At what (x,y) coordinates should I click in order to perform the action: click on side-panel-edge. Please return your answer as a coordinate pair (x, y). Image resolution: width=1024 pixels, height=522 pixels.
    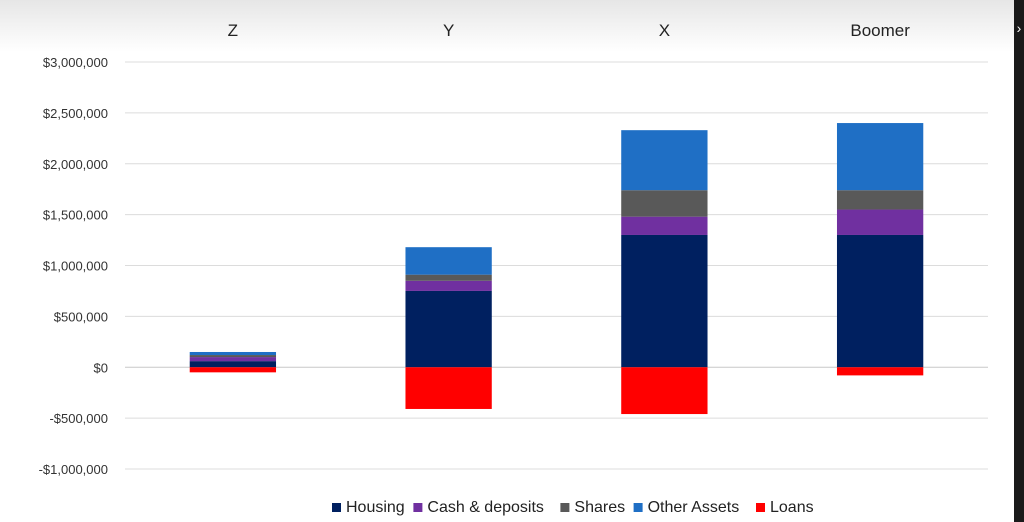
    Looking at the image, I should click on (1019, 261).